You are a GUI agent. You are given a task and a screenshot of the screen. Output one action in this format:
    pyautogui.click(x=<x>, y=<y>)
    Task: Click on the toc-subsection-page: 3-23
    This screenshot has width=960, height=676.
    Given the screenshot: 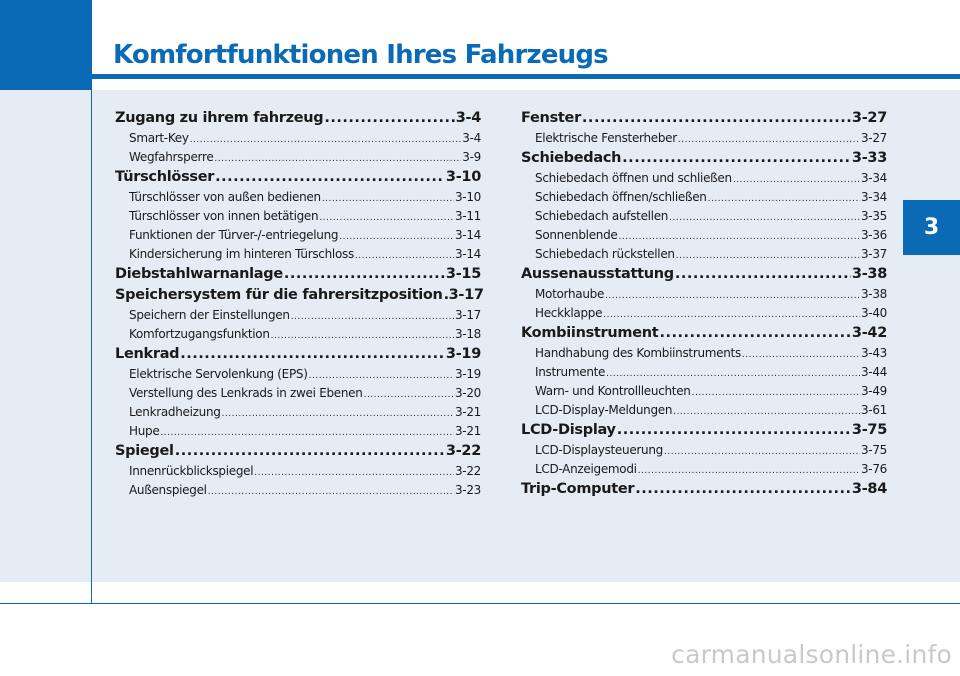 What is the action you would take?
    pyautogui.click(x=467, y=490)
    